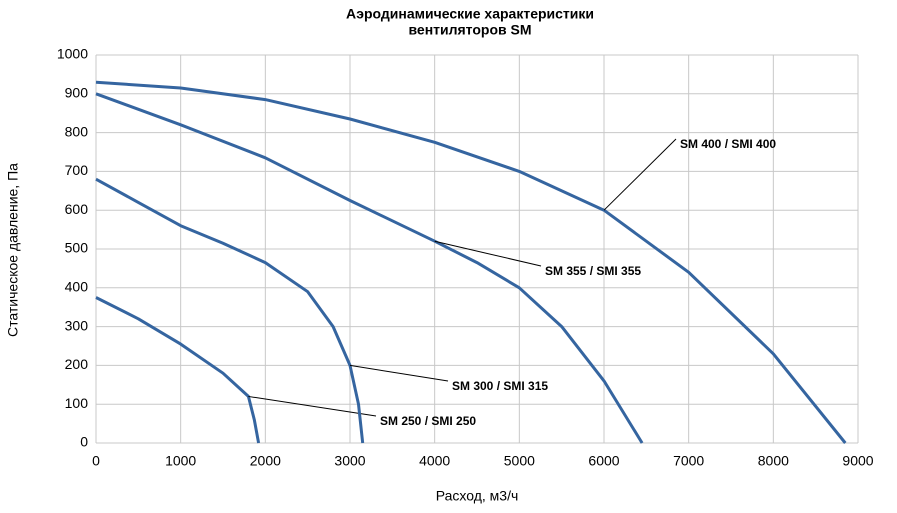  What do you see at coordinates (77, 287) in the screenshot?
I see `y-tick-label: 400` at bounding box center [77, 287].